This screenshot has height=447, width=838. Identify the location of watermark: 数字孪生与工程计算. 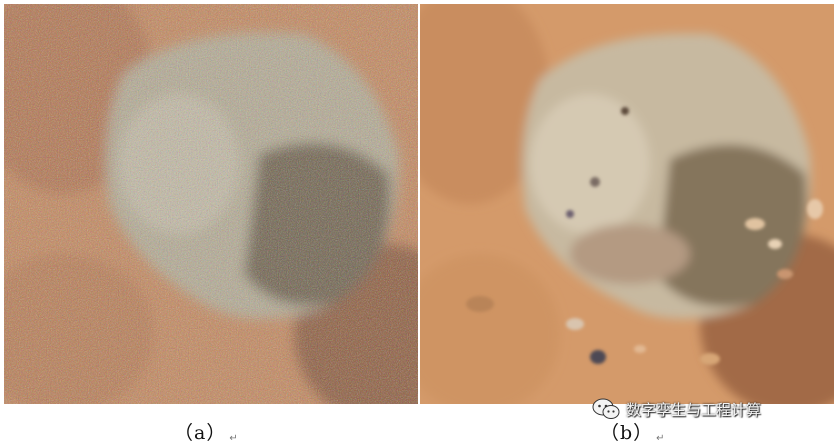
(676, 409).